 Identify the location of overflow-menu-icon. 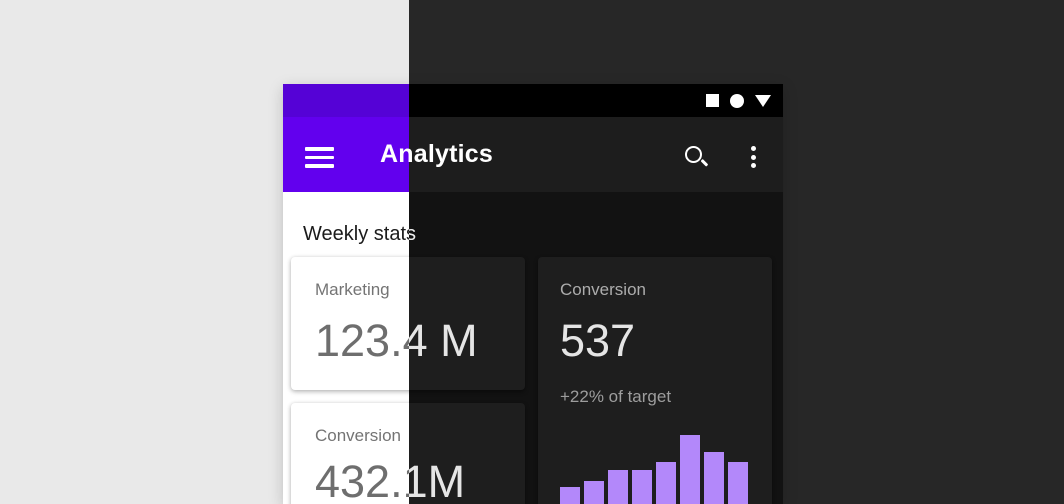
(753, 157).